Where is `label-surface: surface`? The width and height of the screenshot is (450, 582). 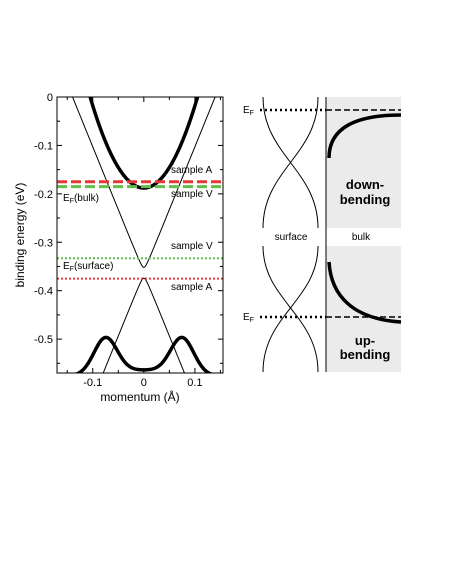
label-surface: surface is located at coordinates (291, 237).